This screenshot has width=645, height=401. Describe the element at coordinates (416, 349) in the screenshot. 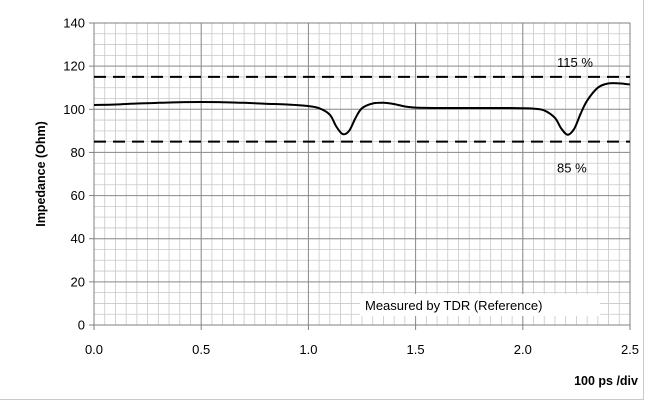

I see `x-tick-label: 1.5` at that location.